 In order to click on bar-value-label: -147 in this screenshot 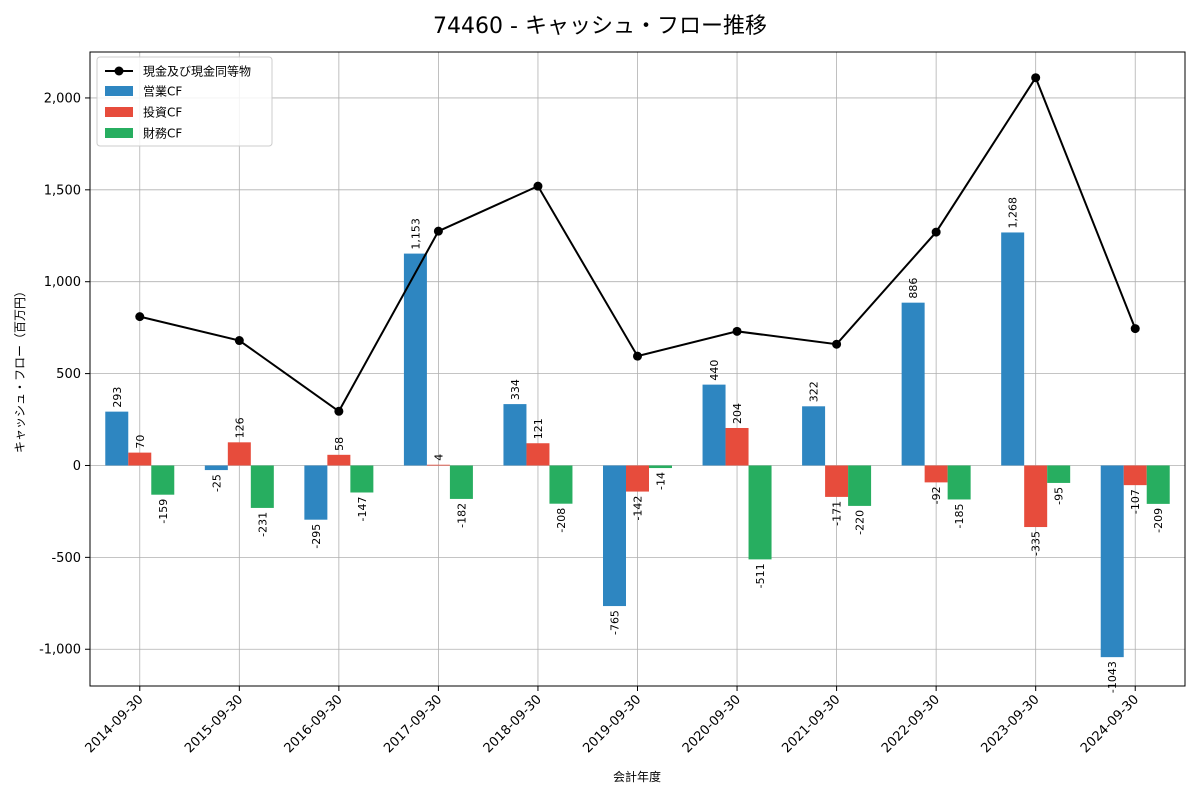, I will do `click(362, 508)`.